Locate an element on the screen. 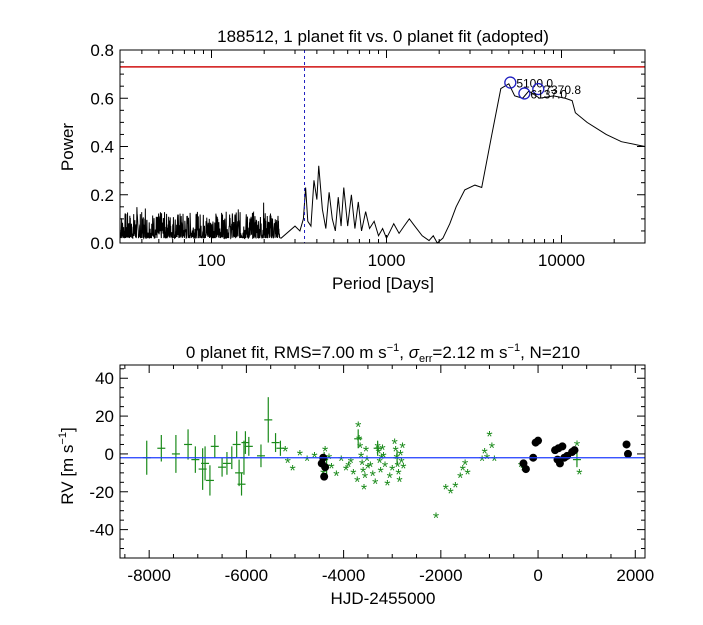 This screenshot has height=625, width=703. y-tick-label: -40 is located at coordinates (101, 530).